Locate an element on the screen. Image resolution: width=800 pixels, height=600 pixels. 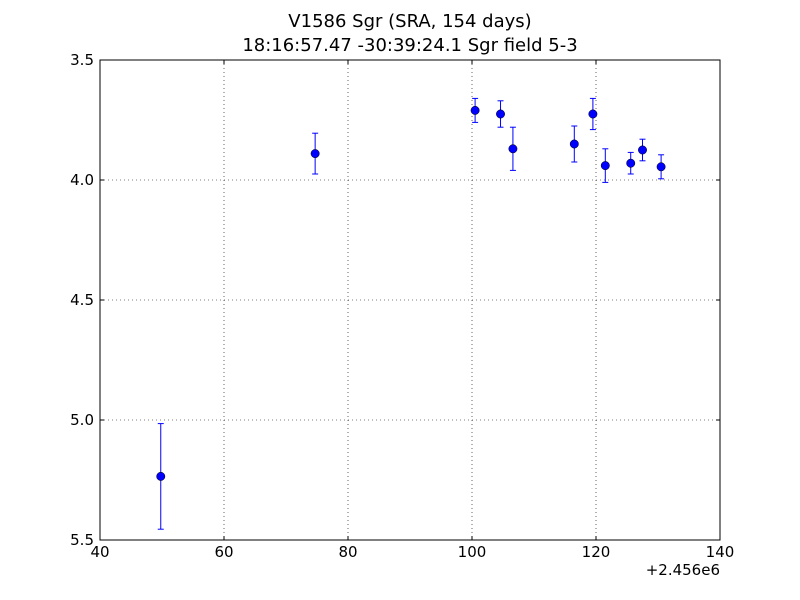
x-tick-label: 60 is located at coordinates (223, 552).